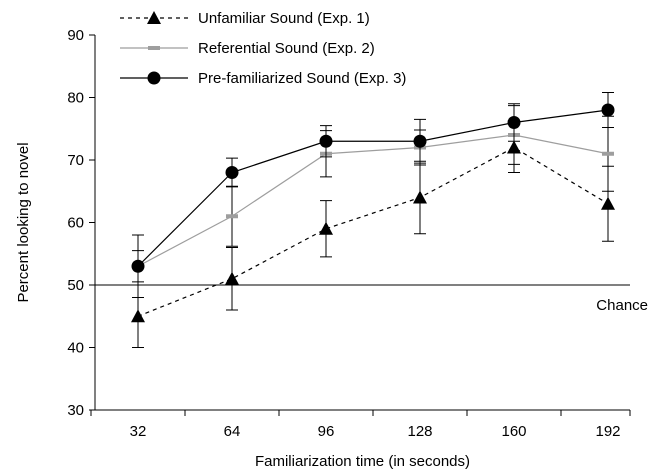 The height and width of the screenshot is (474, 661). I want to click on chance-label: Chance, so click(622, 305).